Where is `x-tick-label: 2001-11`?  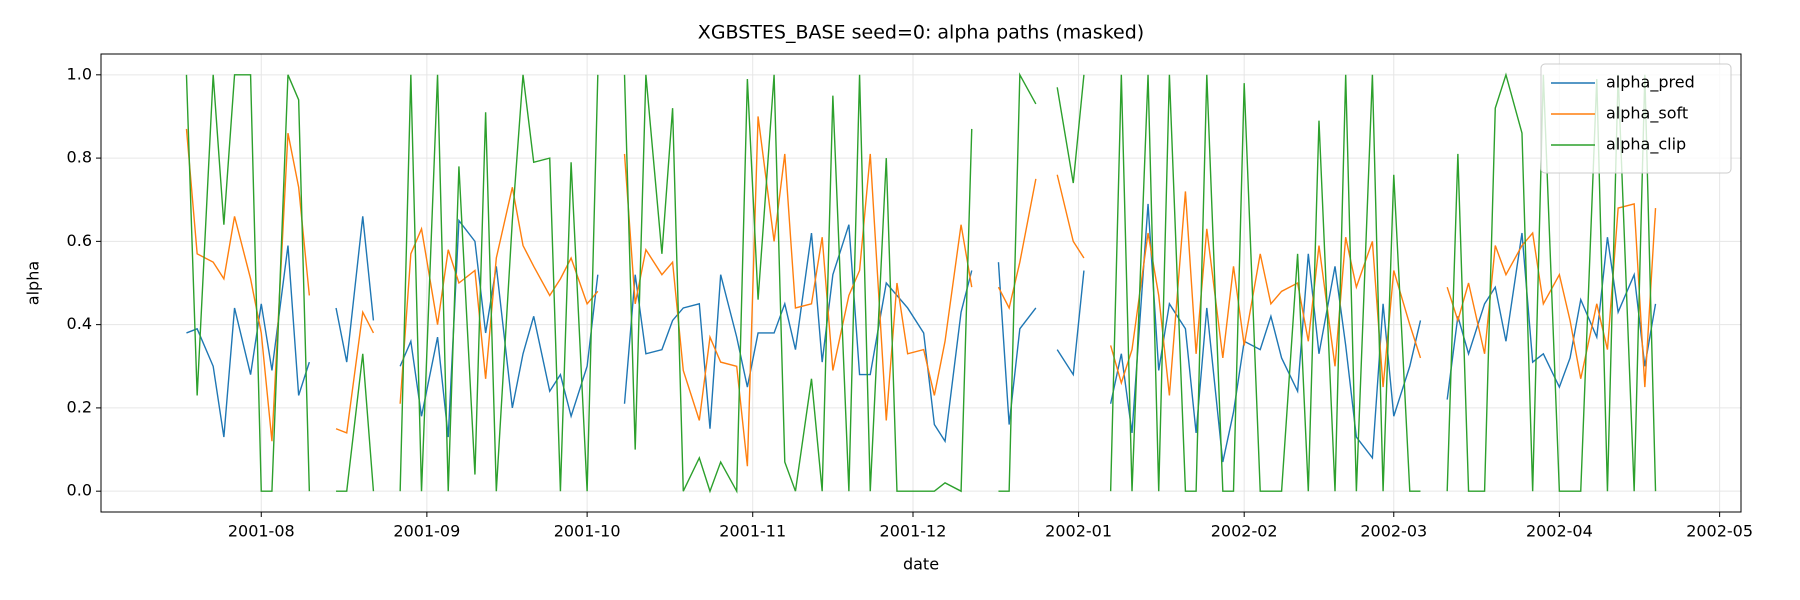
x-tick-label: 2001-11 is located at coordinates (752, 531).